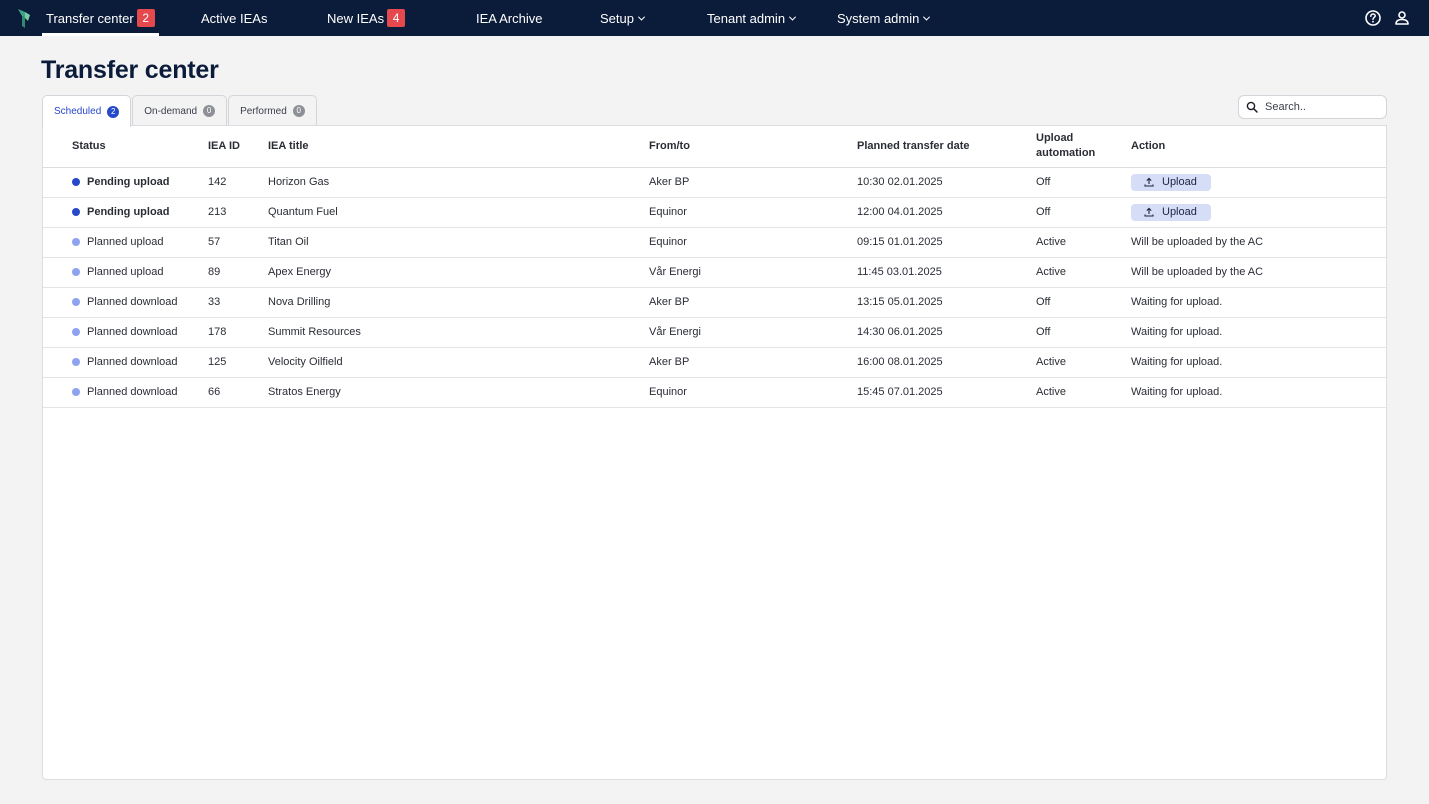 The height and width of the screenshot is (804, 1429). What do you see at coordinates (617, 18) in the screenshot?
I see `nav-setup-label: Setup` at bounding box center [617, 18].